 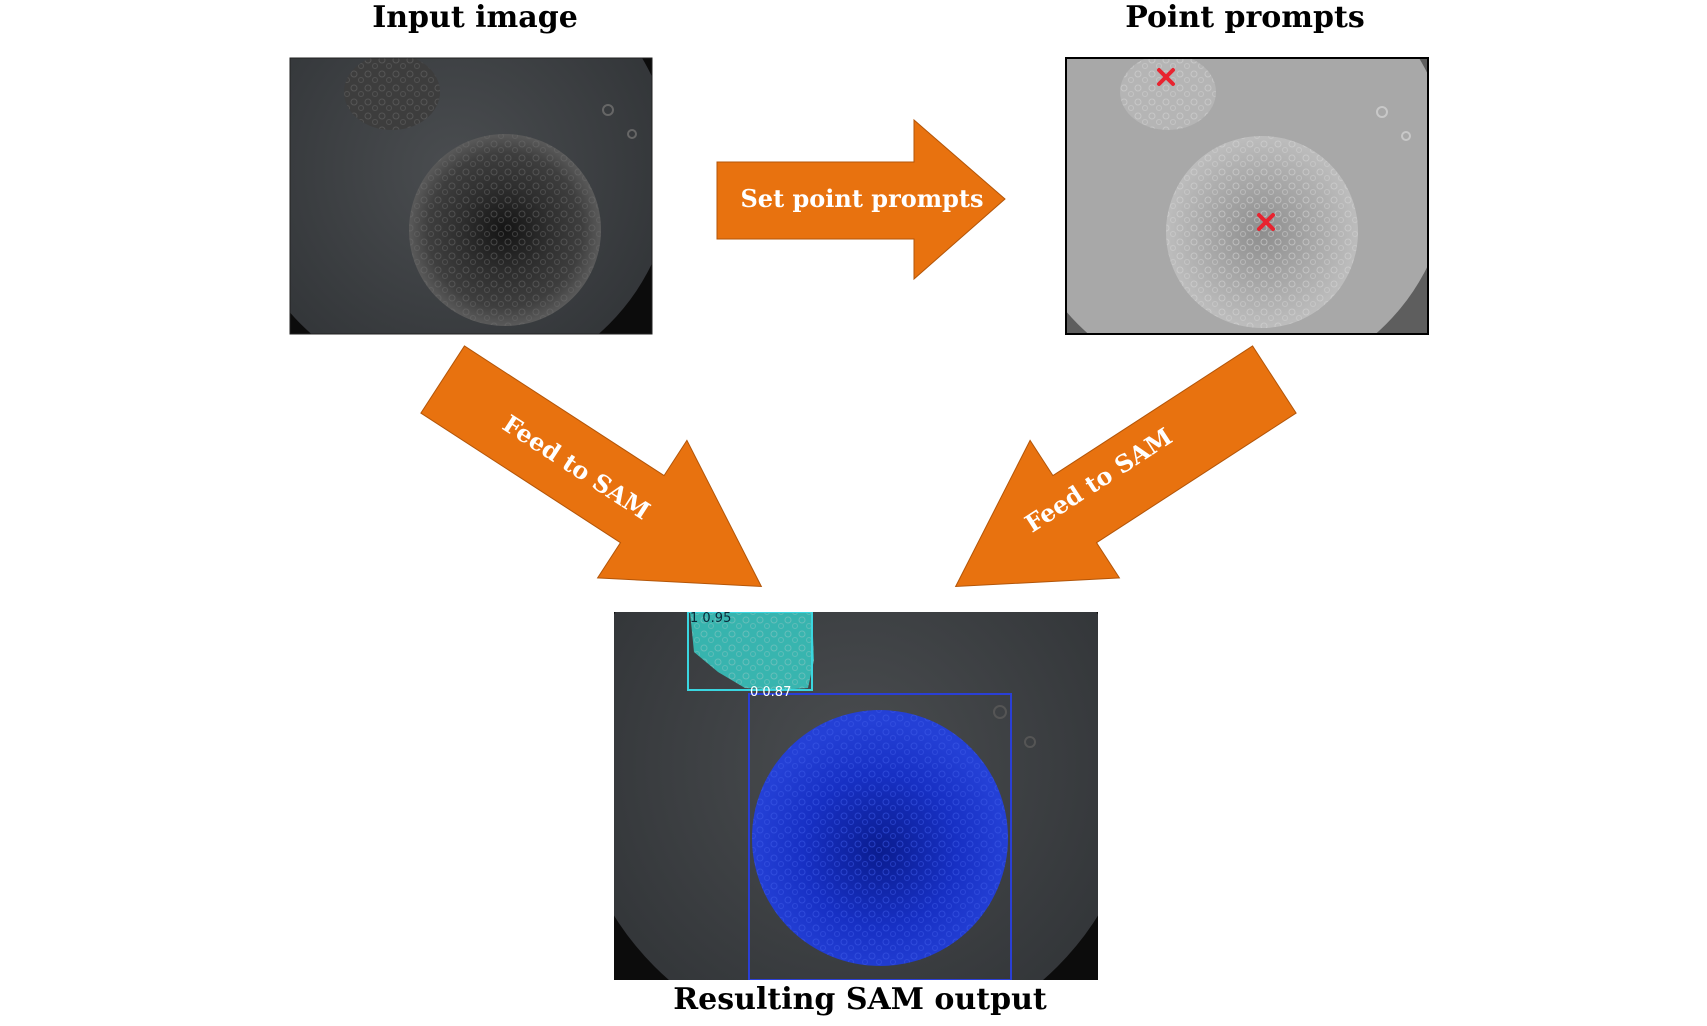 What do you see at coordinates (1266, 222) in the screenshot?
I see `prompt-marker-large` at bounding box center [1266, 222].